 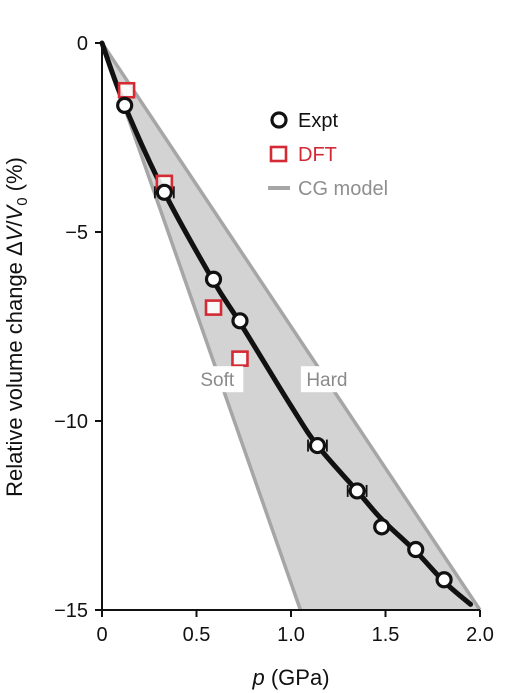 What do you see at coordinates (272, 379) in the screenshot?
I see `region-labels-layer: Soft Hard` at bounding box center [272, 379].